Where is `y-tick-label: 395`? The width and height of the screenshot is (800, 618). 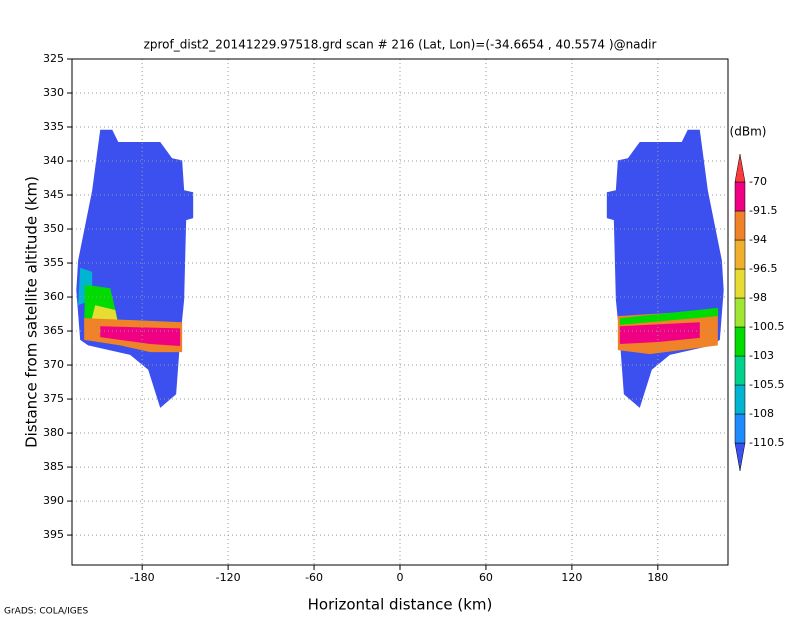
y-tick-label: 395 is located at coordinates (53, 534).